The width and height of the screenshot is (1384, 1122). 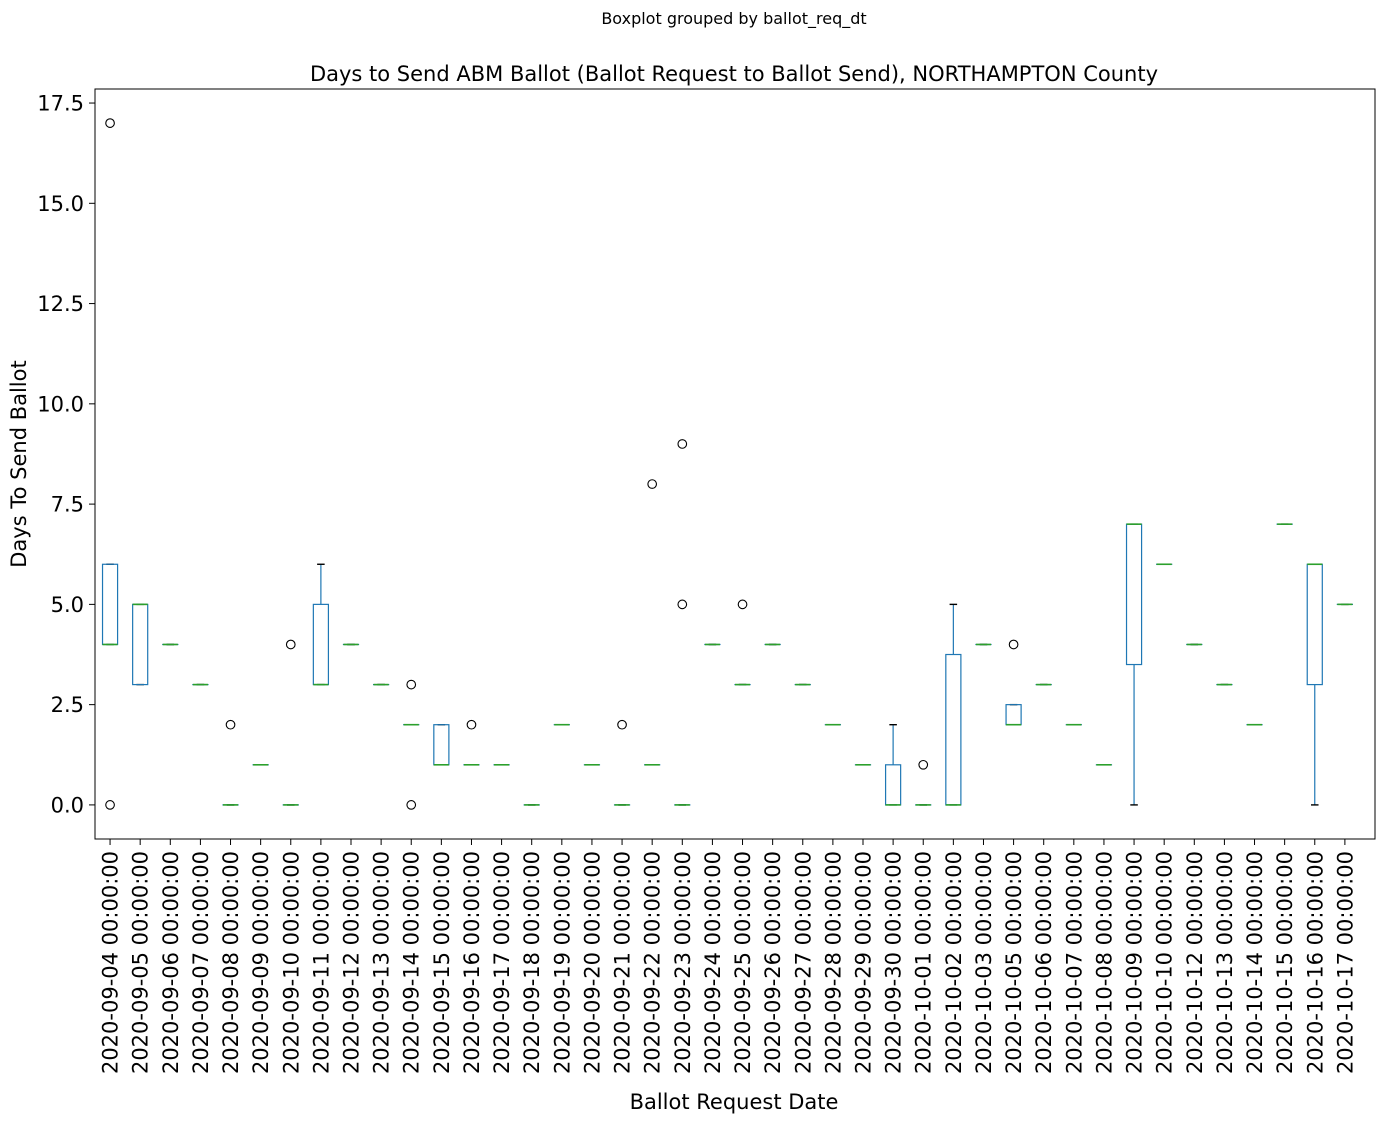 I want to click on x-tick-label: 2020-09-19 00:00:00, so click(x=562, y=962).